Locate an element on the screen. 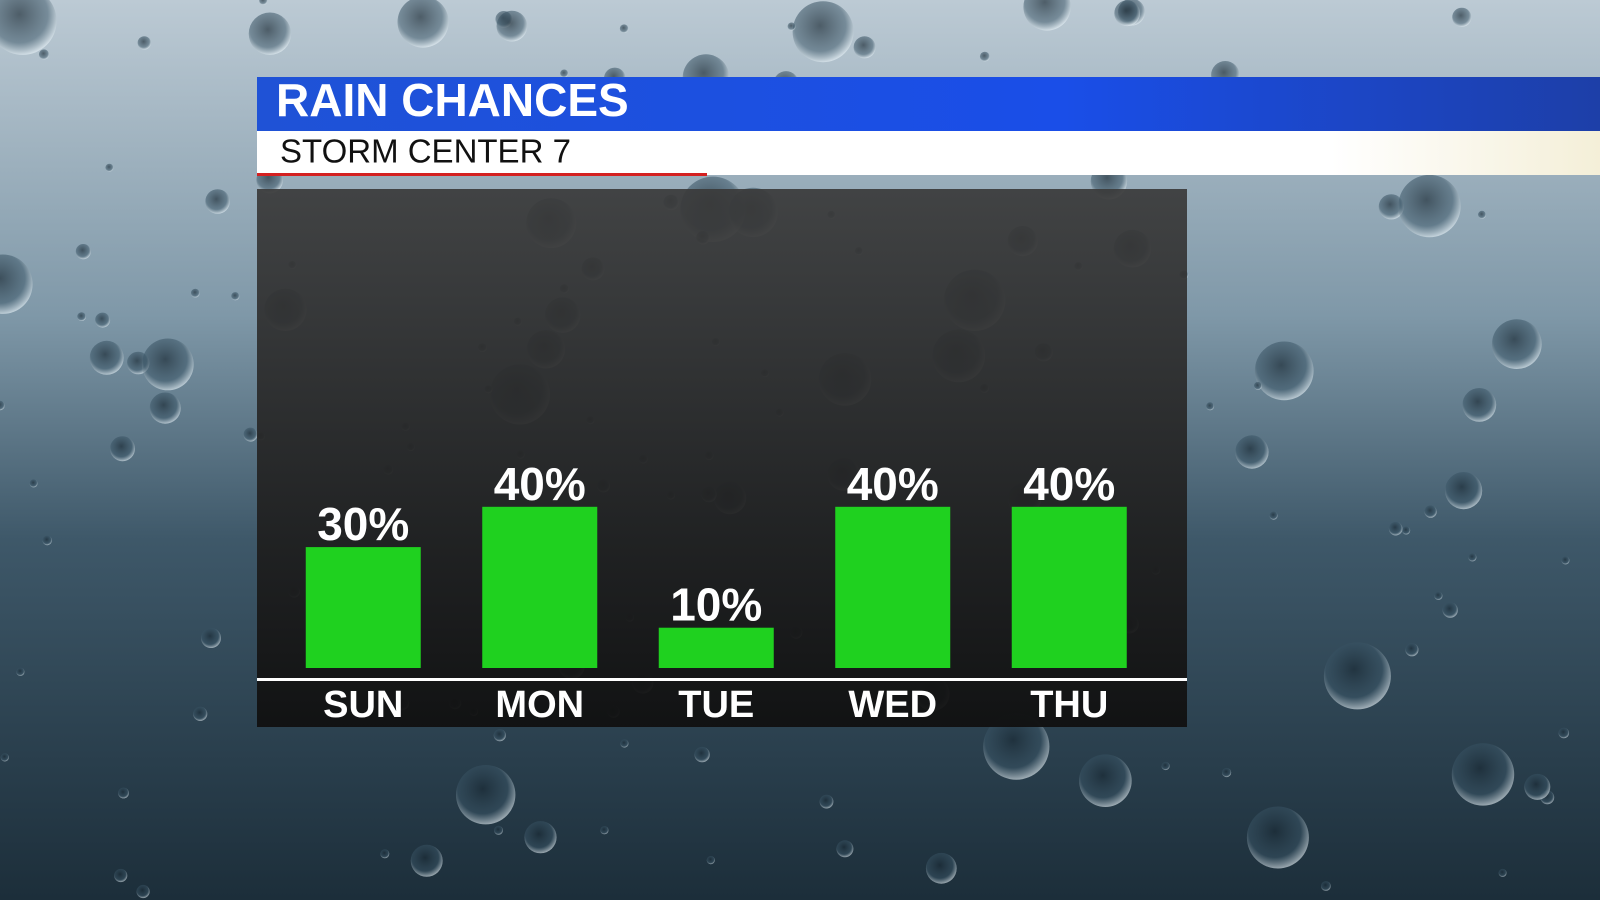 The width and height of the screenshot is (1600, 900). x-tick-label: TUE is located at coordinates (716, 705).